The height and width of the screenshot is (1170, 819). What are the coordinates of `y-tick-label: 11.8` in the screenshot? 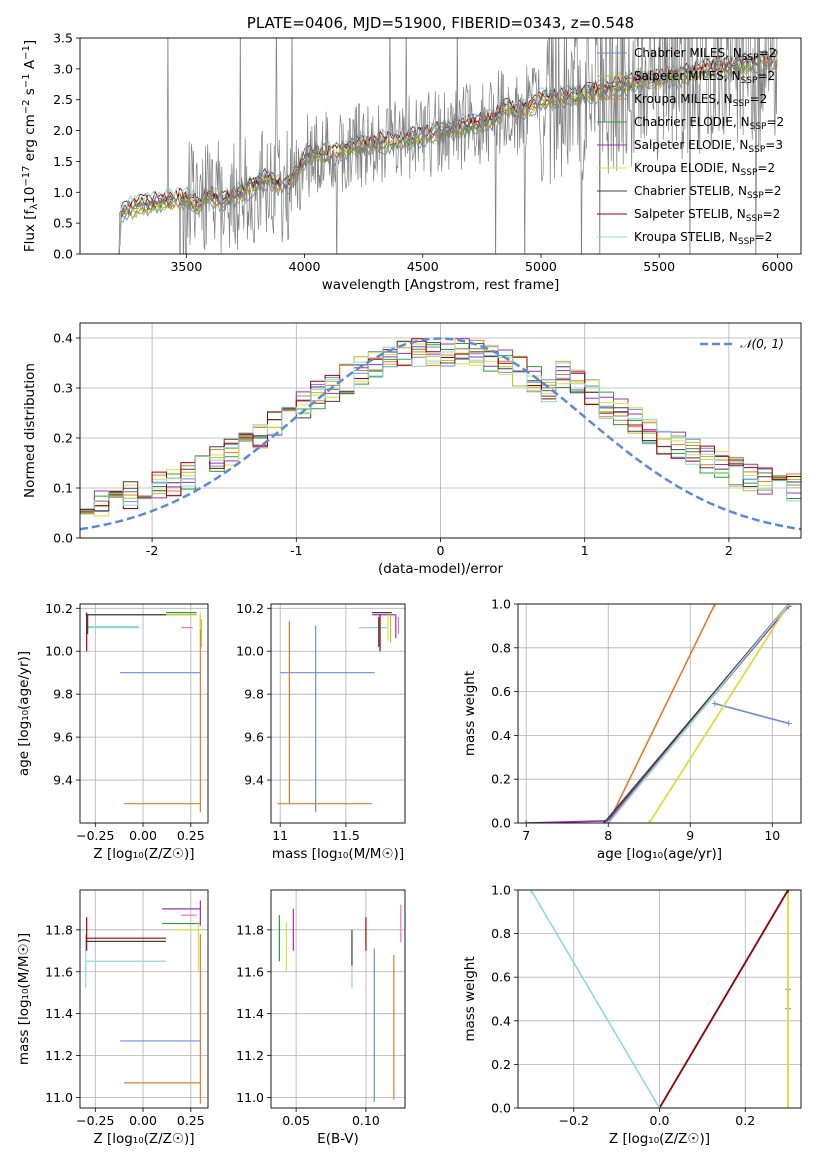 It's located at (59, 929).